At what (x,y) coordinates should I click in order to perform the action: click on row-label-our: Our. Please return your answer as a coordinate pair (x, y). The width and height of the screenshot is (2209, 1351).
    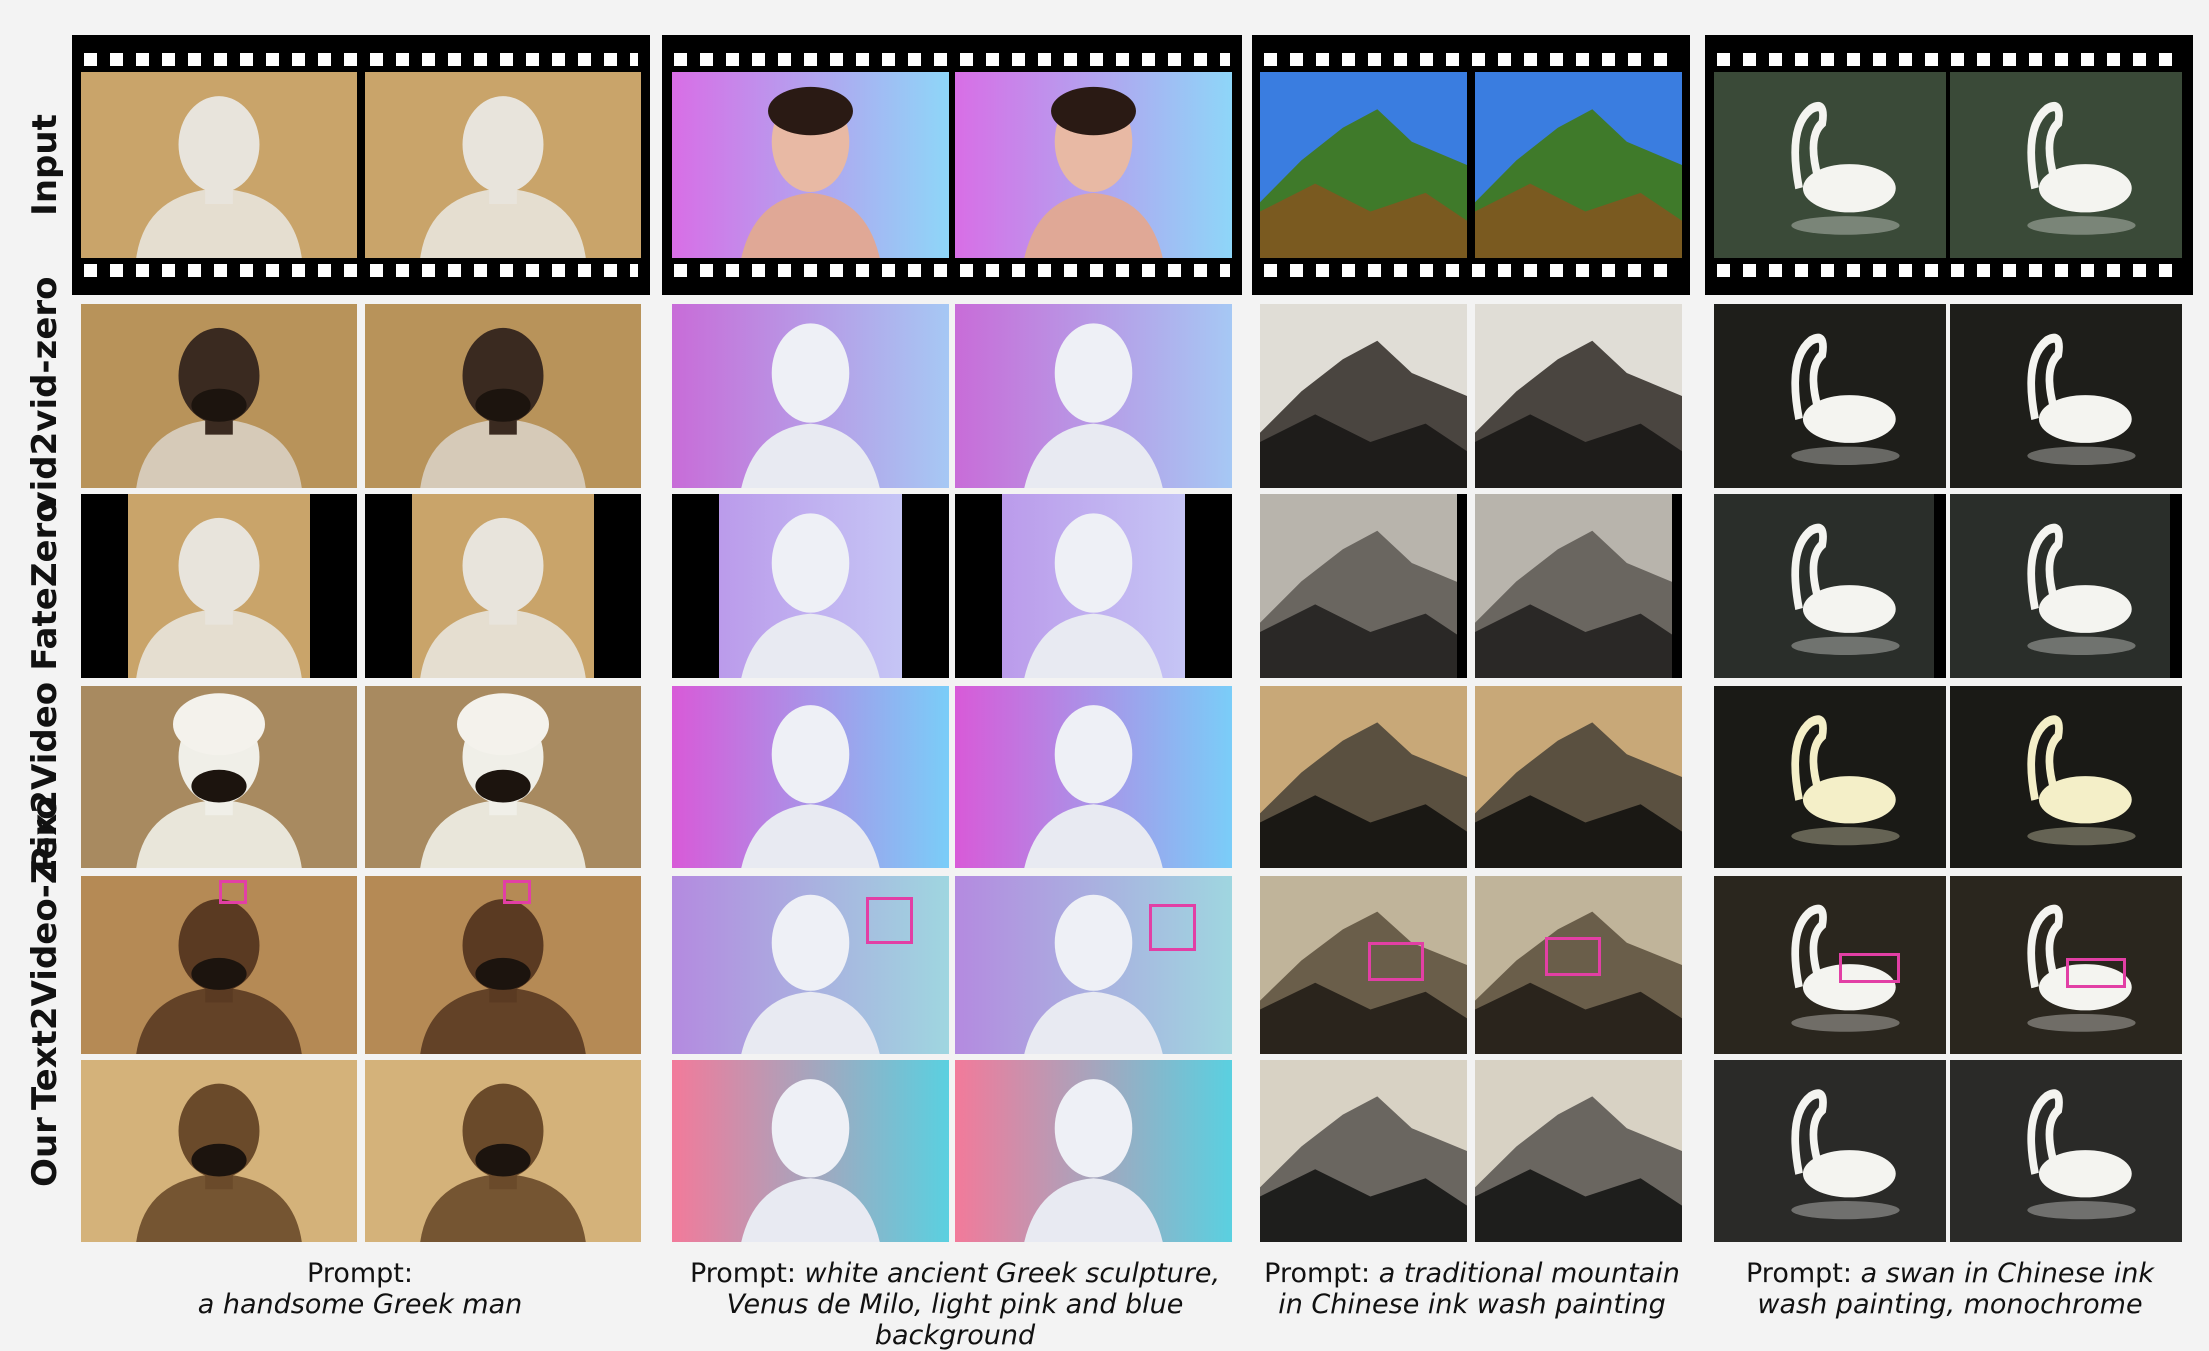
    Looking at the image, I should click on (45, 1152).